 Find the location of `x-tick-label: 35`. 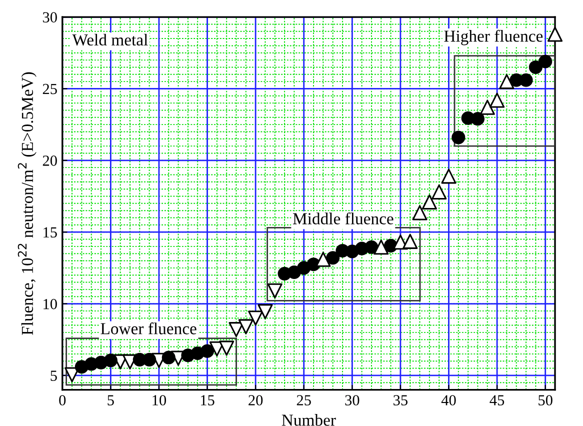

x-tick-label: 35 is located at coordinates (401, 400).